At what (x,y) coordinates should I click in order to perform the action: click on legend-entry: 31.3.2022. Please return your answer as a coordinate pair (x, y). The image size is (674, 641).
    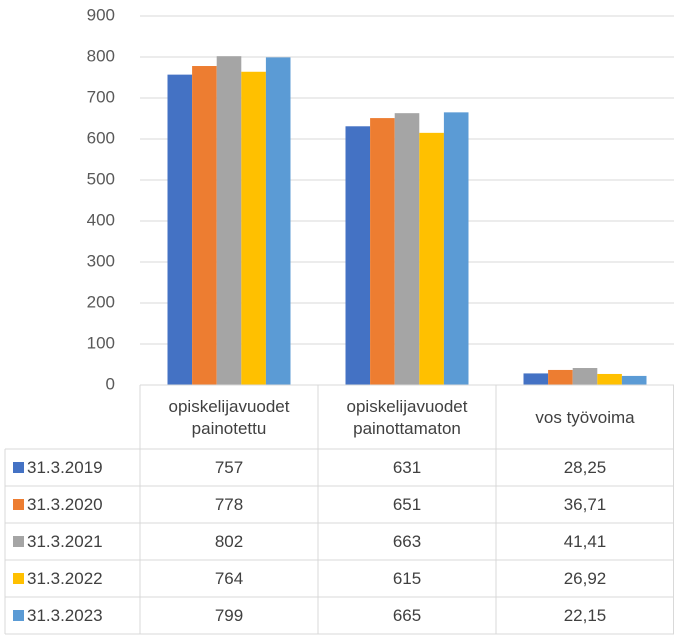
    Looking at the image, I should click on (72, 578).